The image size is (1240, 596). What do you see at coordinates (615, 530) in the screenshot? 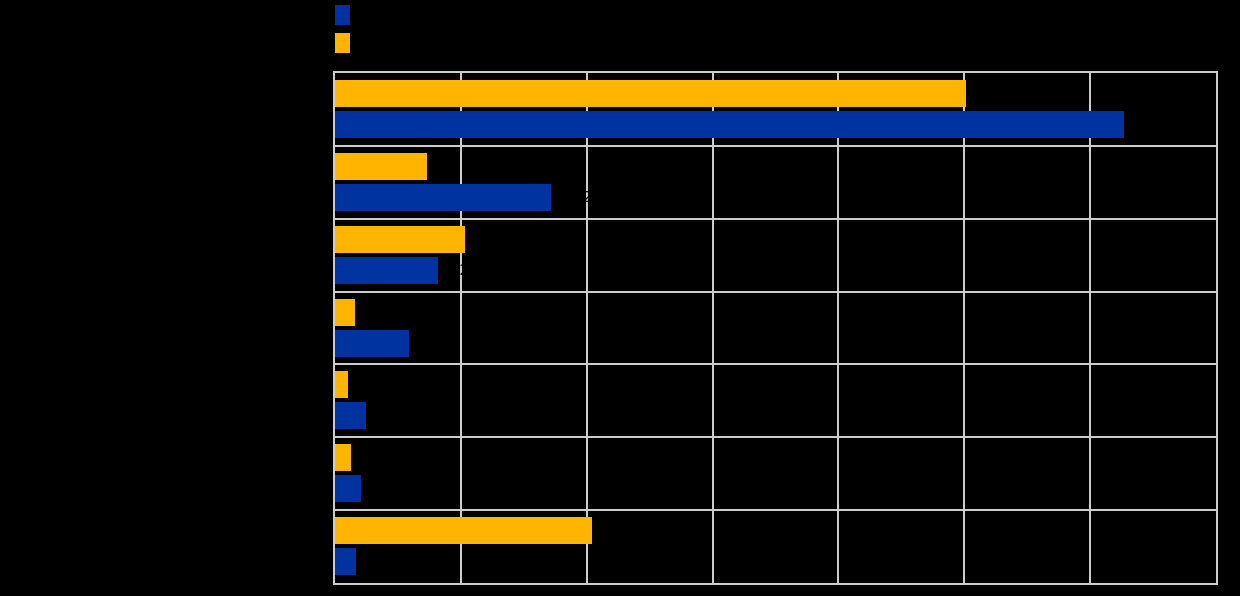
I see `value-label: 20,4` at bounding box center [615, 530].